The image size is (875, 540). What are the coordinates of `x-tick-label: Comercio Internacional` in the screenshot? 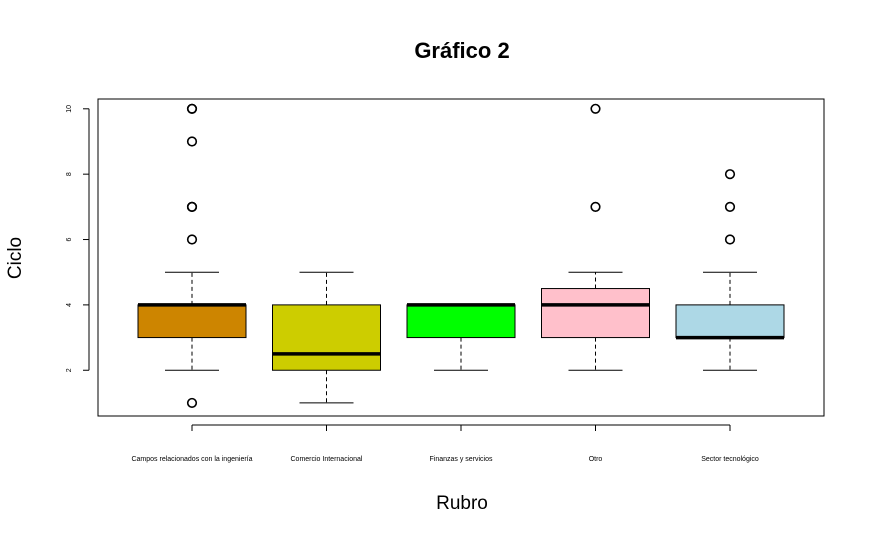 It's located at (327, 459).